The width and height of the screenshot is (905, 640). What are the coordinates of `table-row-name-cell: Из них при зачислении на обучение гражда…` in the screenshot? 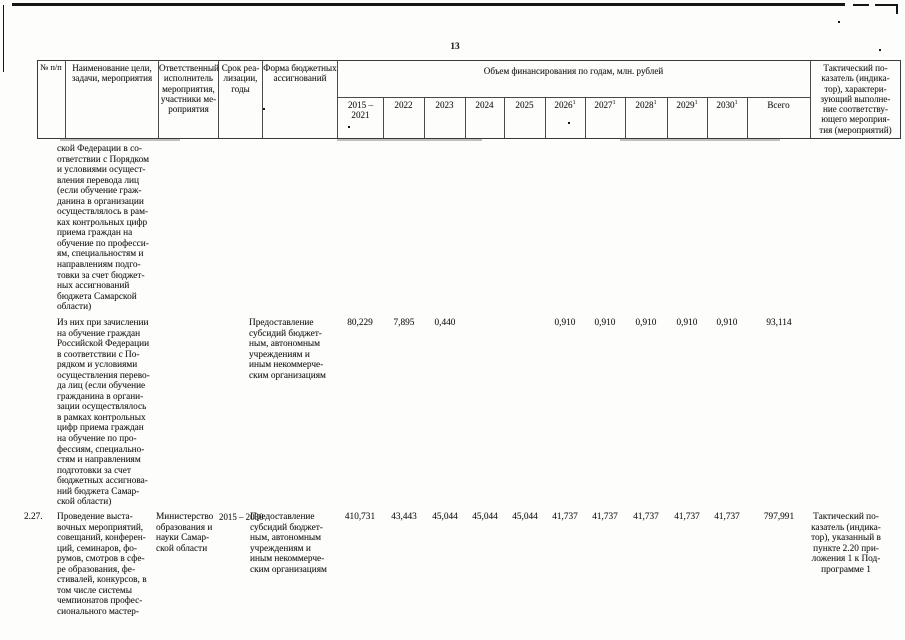 It's located at (103, 413).